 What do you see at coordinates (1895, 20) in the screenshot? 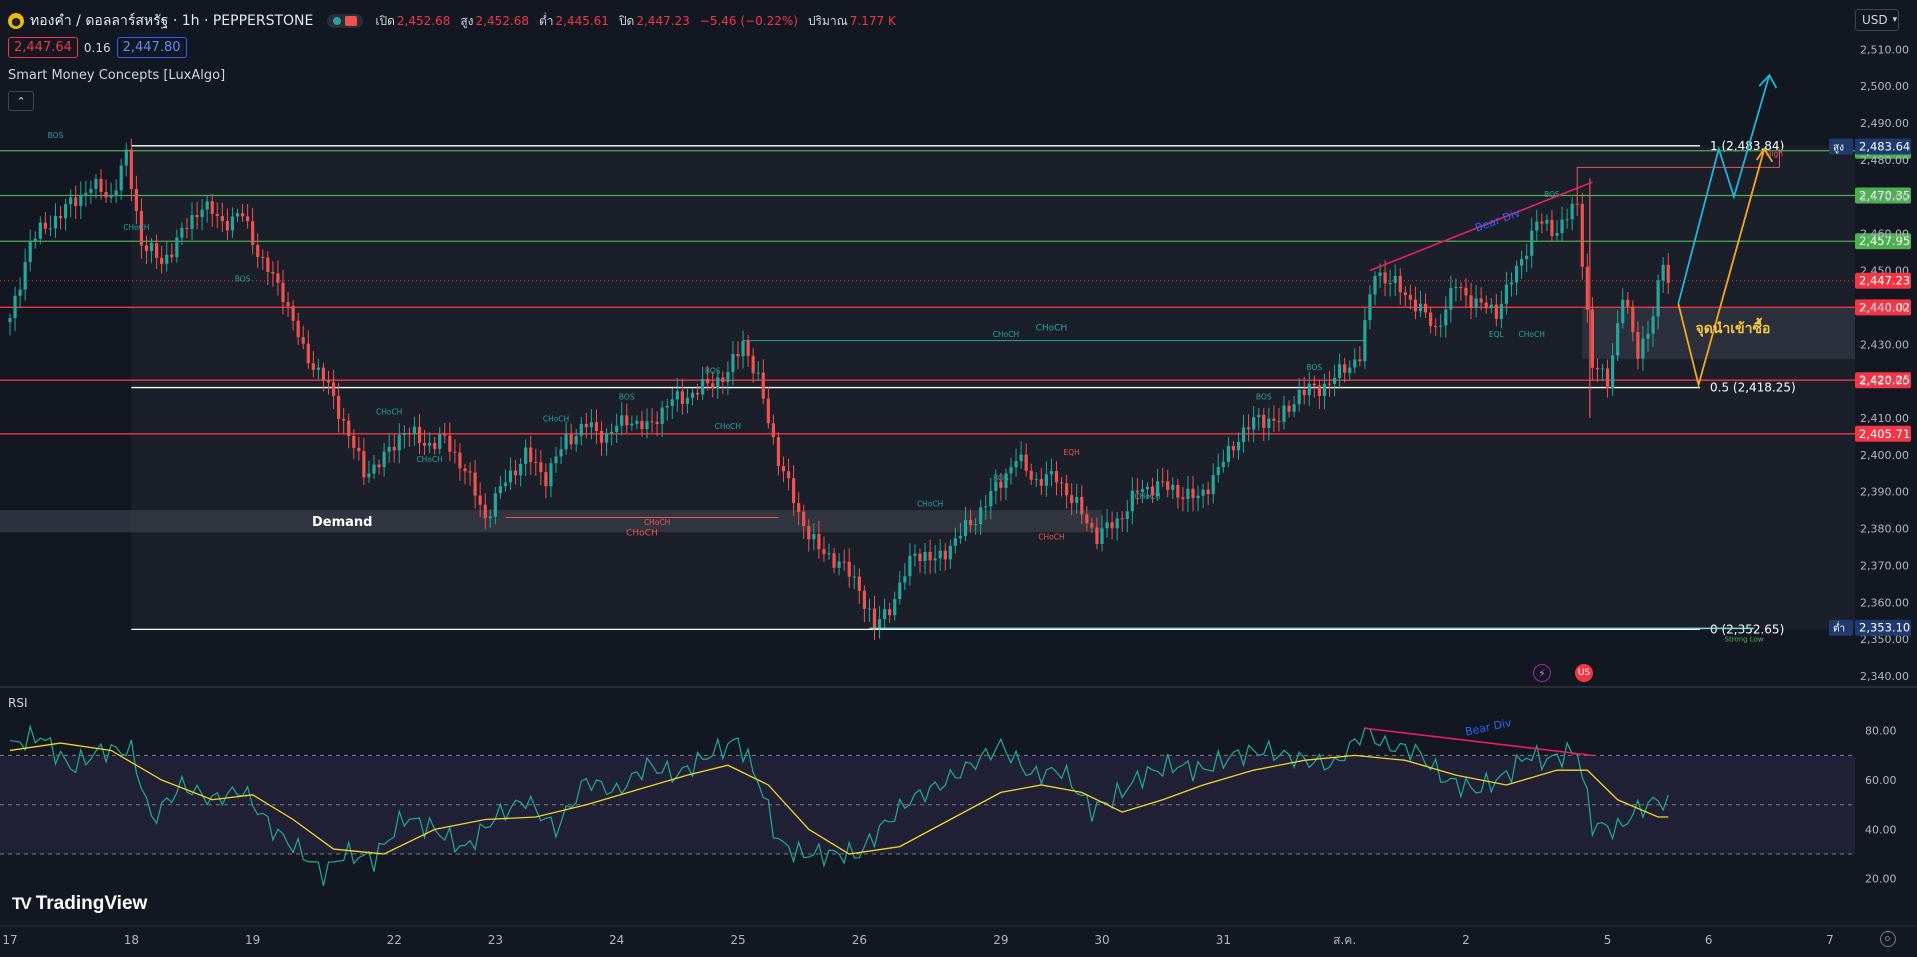
I see `chevron-down-icon: ▾` at bounding box center [1895, 20].